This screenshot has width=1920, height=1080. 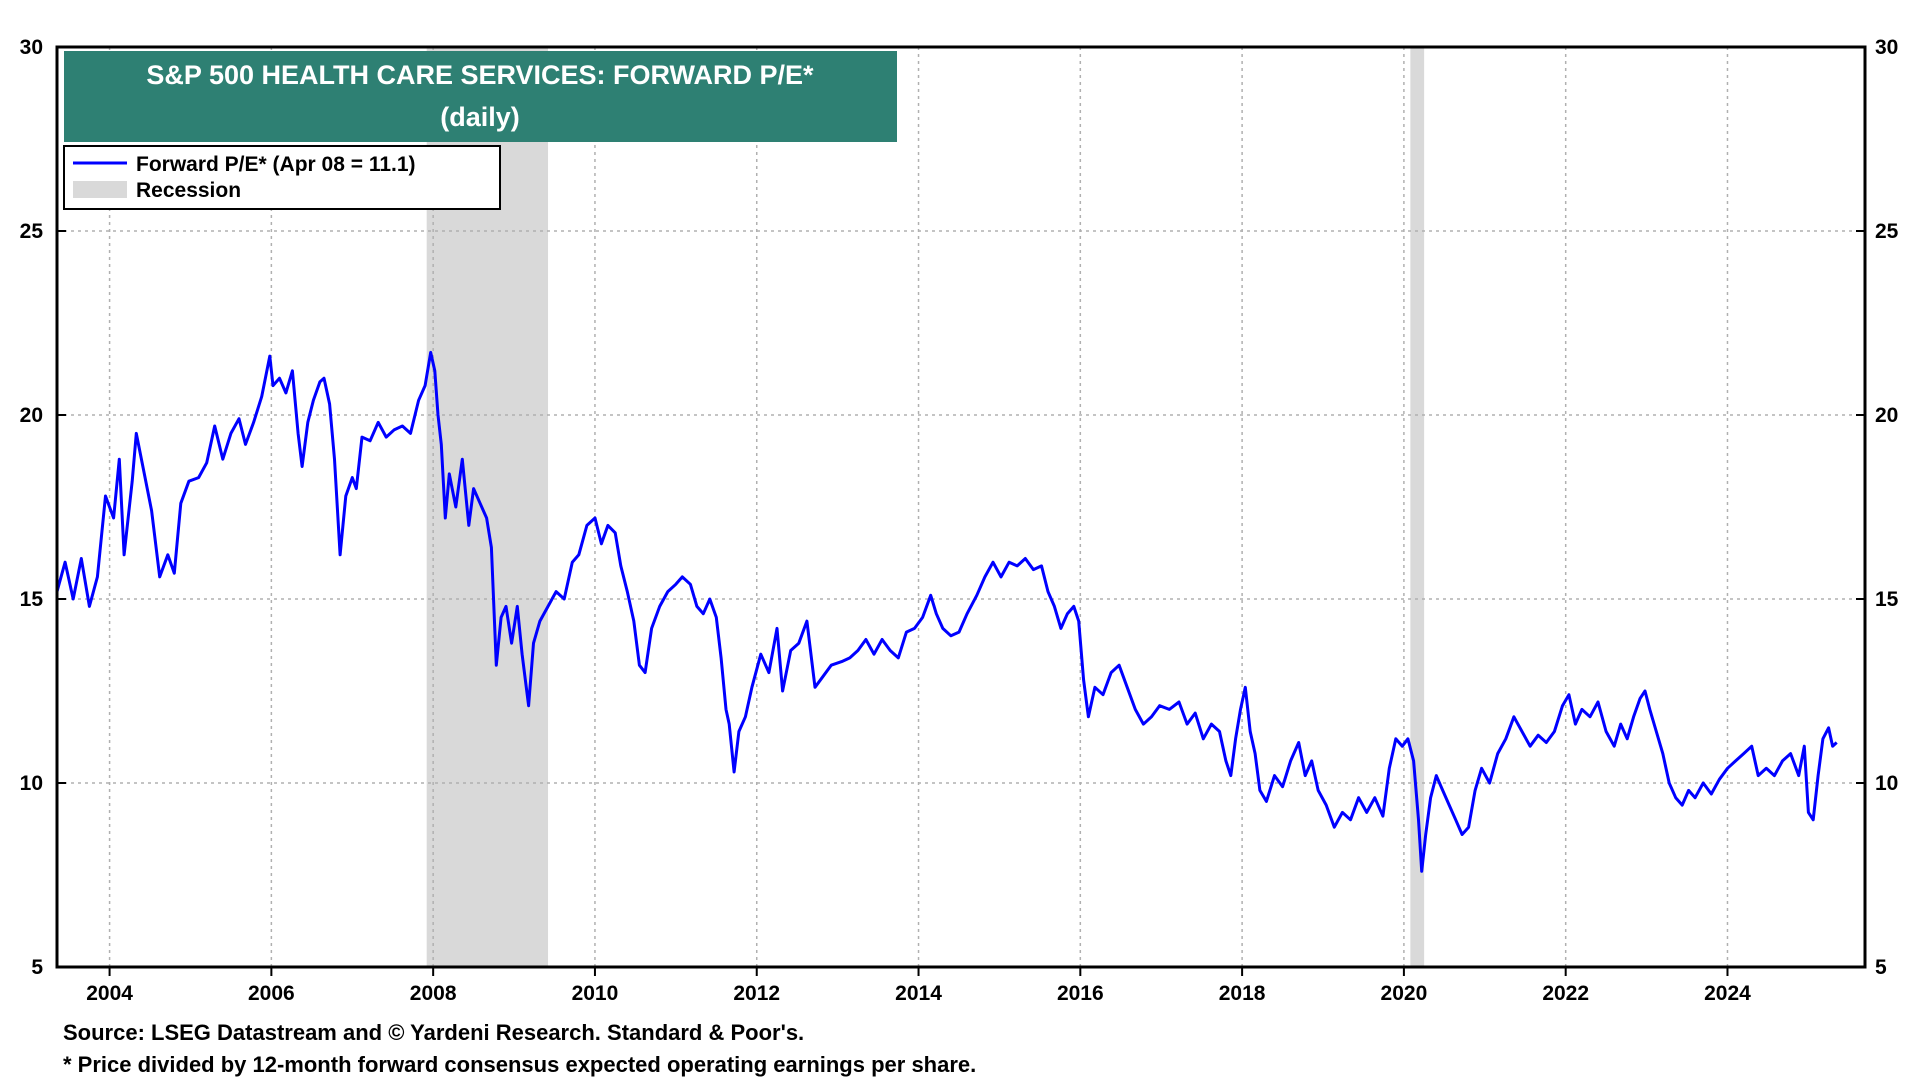 What do you see at coordinates (31, 47) in the screenshot?
I see `y-tick-label-left-30: 30` at bounding box center [31, 47].